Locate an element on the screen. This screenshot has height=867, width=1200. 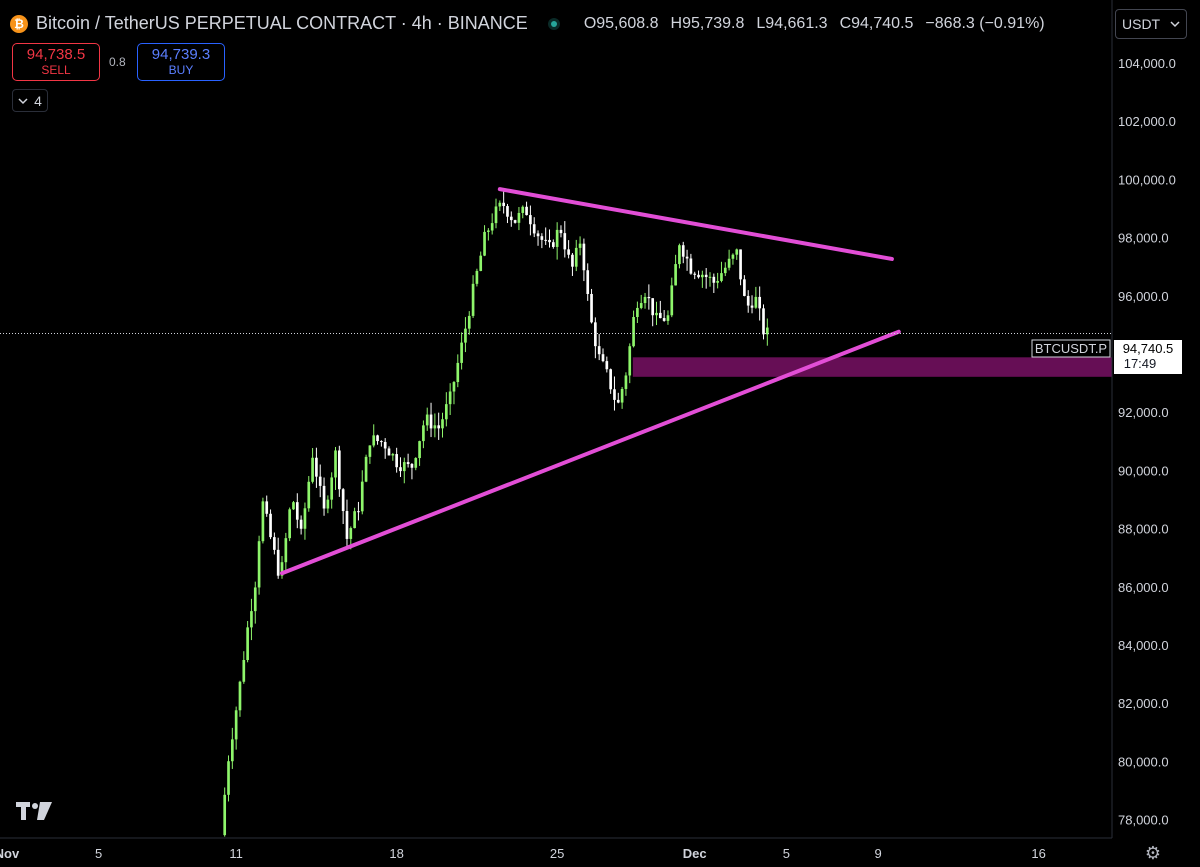
y-tick-label: 98,000.0 is located at coordinates (1143, 238).